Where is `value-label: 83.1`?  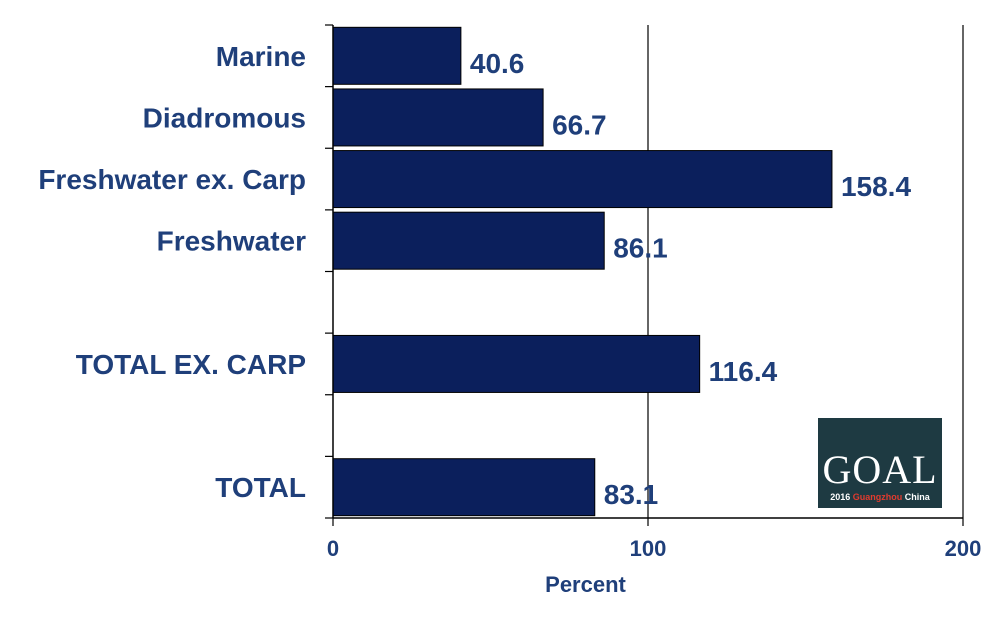 value-label: 83.1 is located at coordinates (631, 494).